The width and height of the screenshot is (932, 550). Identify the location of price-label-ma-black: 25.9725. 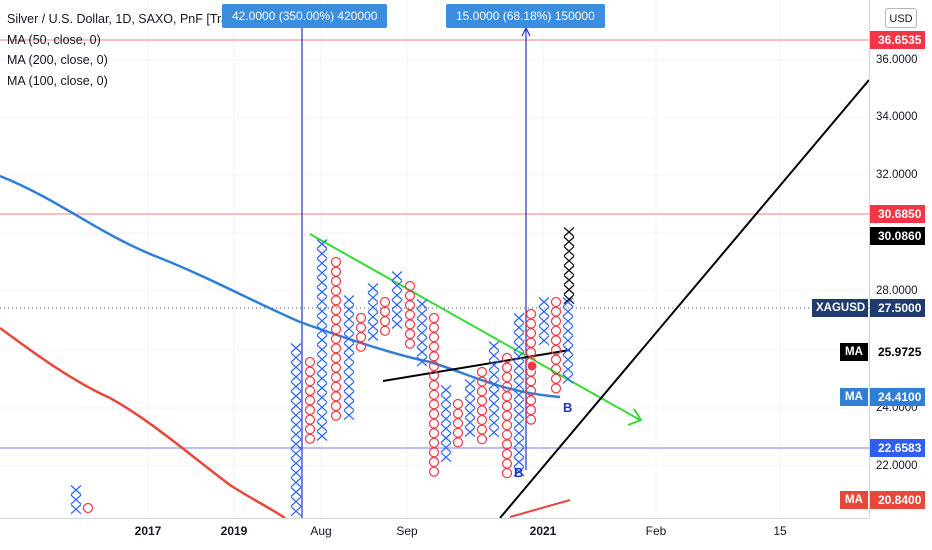
(897, 352).